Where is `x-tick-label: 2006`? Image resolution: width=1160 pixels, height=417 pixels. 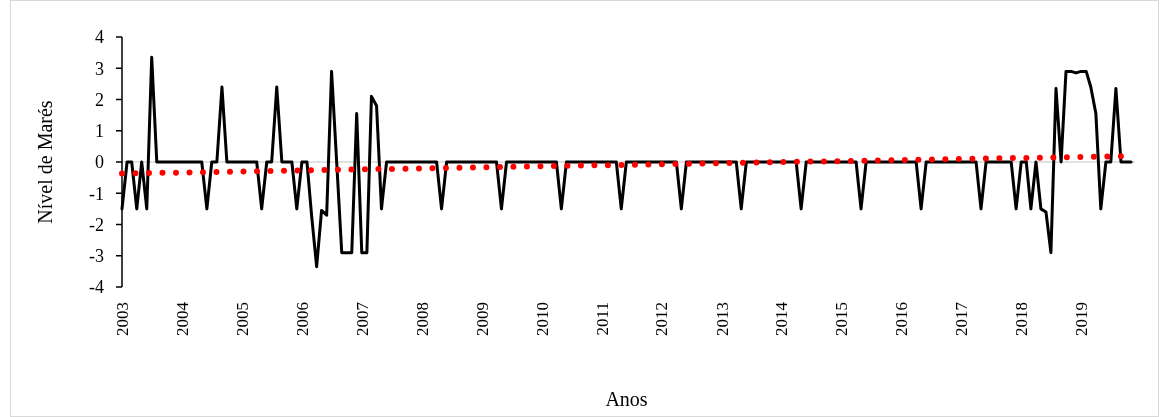
x-tick-label: 2006 is located at coordinates (302, 319).